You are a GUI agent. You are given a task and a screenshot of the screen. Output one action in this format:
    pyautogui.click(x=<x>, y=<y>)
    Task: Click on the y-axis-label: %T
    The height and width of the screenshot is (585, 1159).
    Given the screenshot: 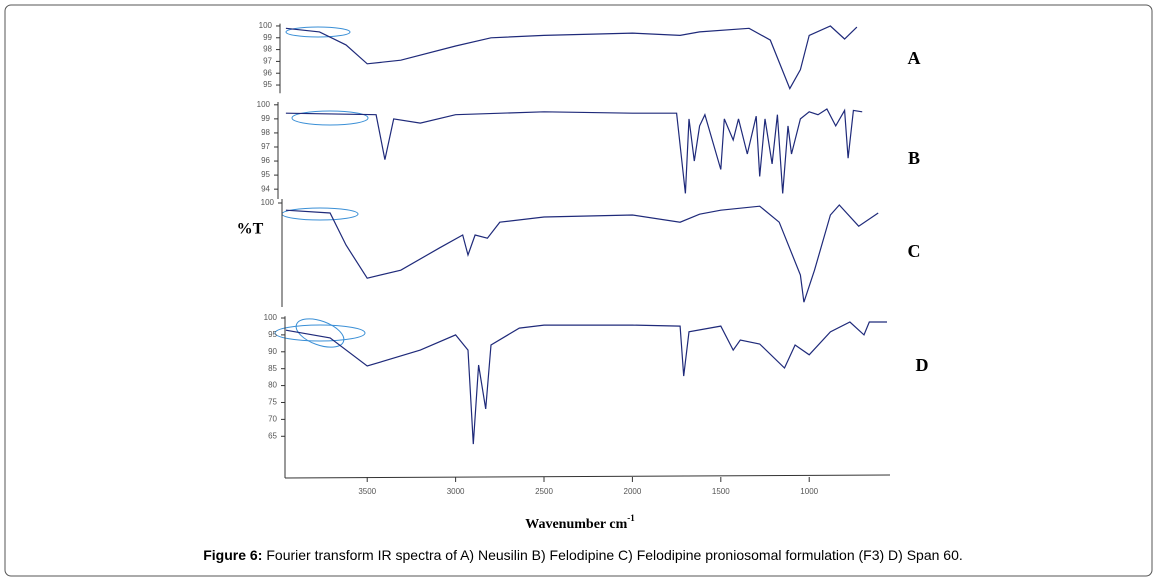 What is the action you would take?
    pyautogui.click(x=250, y=229)
    